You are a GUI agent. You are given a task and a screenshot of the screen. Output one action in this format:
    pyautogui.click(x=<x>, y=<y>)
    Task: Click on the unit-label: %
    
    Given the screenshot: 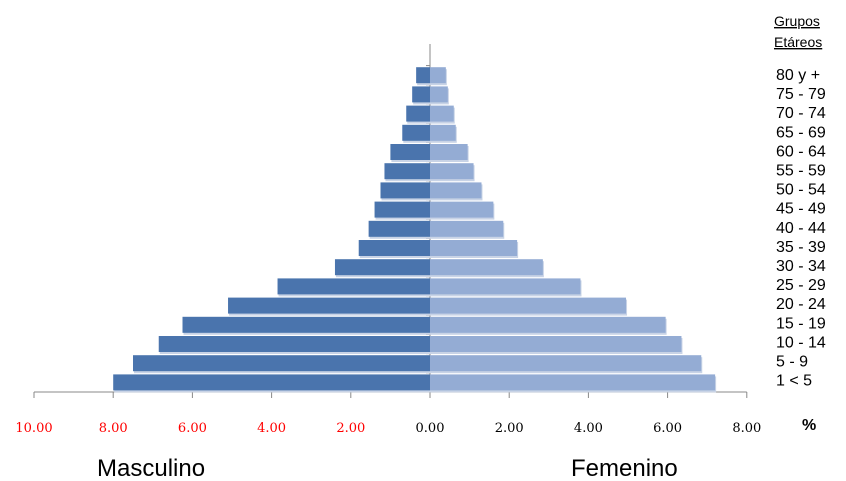 What is the action you would take?
    pyautogui.click(x=809, y=425)
    